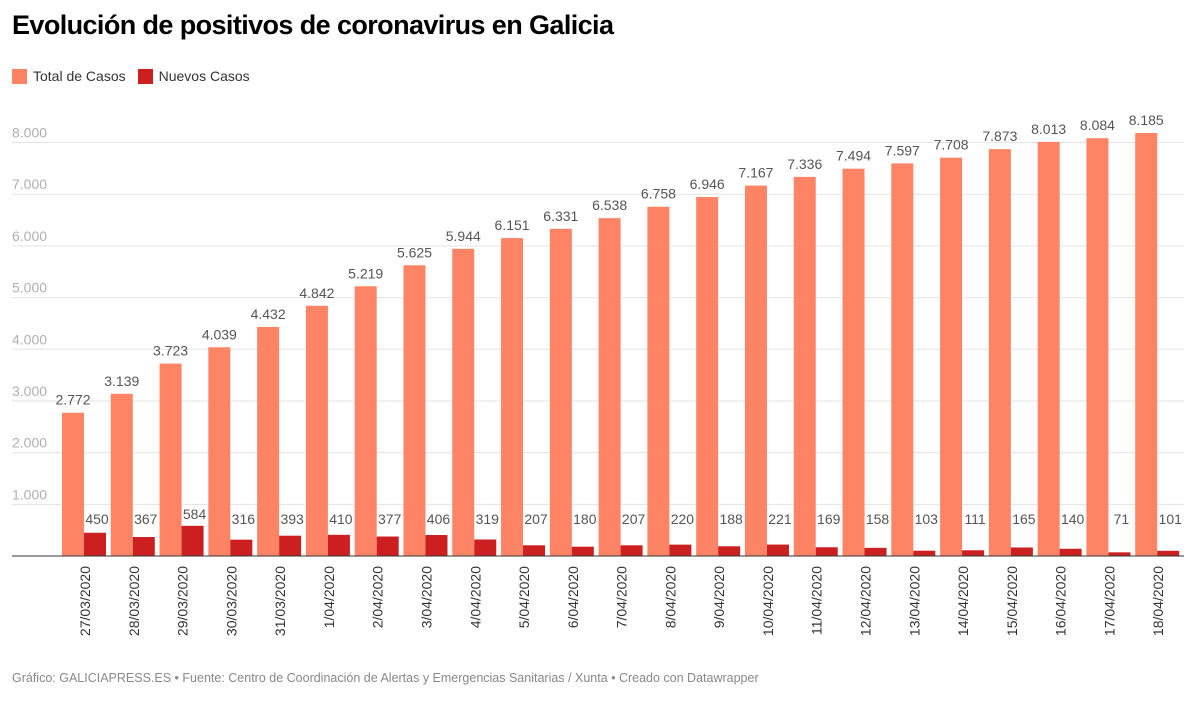  Describe the element at coordinates (670, 597) in the screenshot. I see `x-tick-label: 8/04/2020` at that location.